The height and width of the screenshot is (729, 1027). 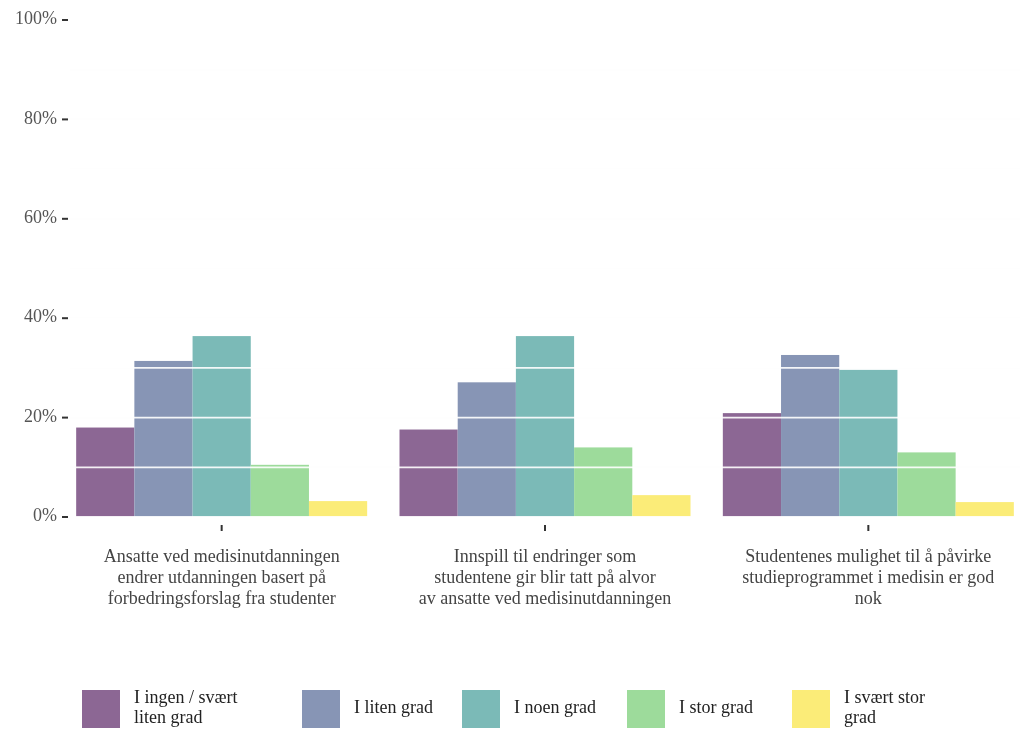 I want to click on legend-label: I ingen / svært liten grad, so click(x=186, y=707).